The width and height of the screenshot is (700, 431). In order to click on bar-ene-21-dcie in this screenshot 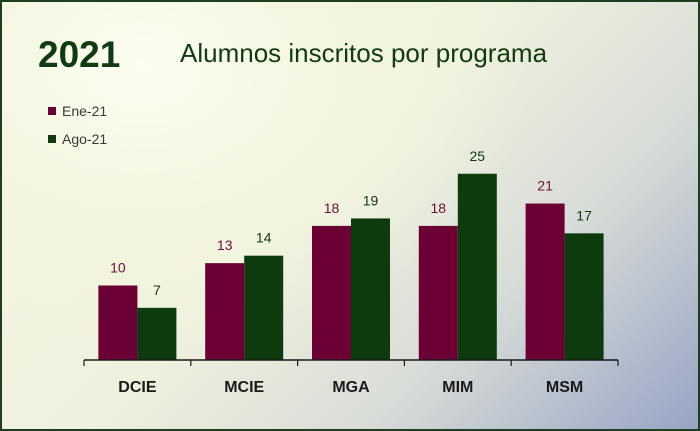, I will do `click(118, 322)`.